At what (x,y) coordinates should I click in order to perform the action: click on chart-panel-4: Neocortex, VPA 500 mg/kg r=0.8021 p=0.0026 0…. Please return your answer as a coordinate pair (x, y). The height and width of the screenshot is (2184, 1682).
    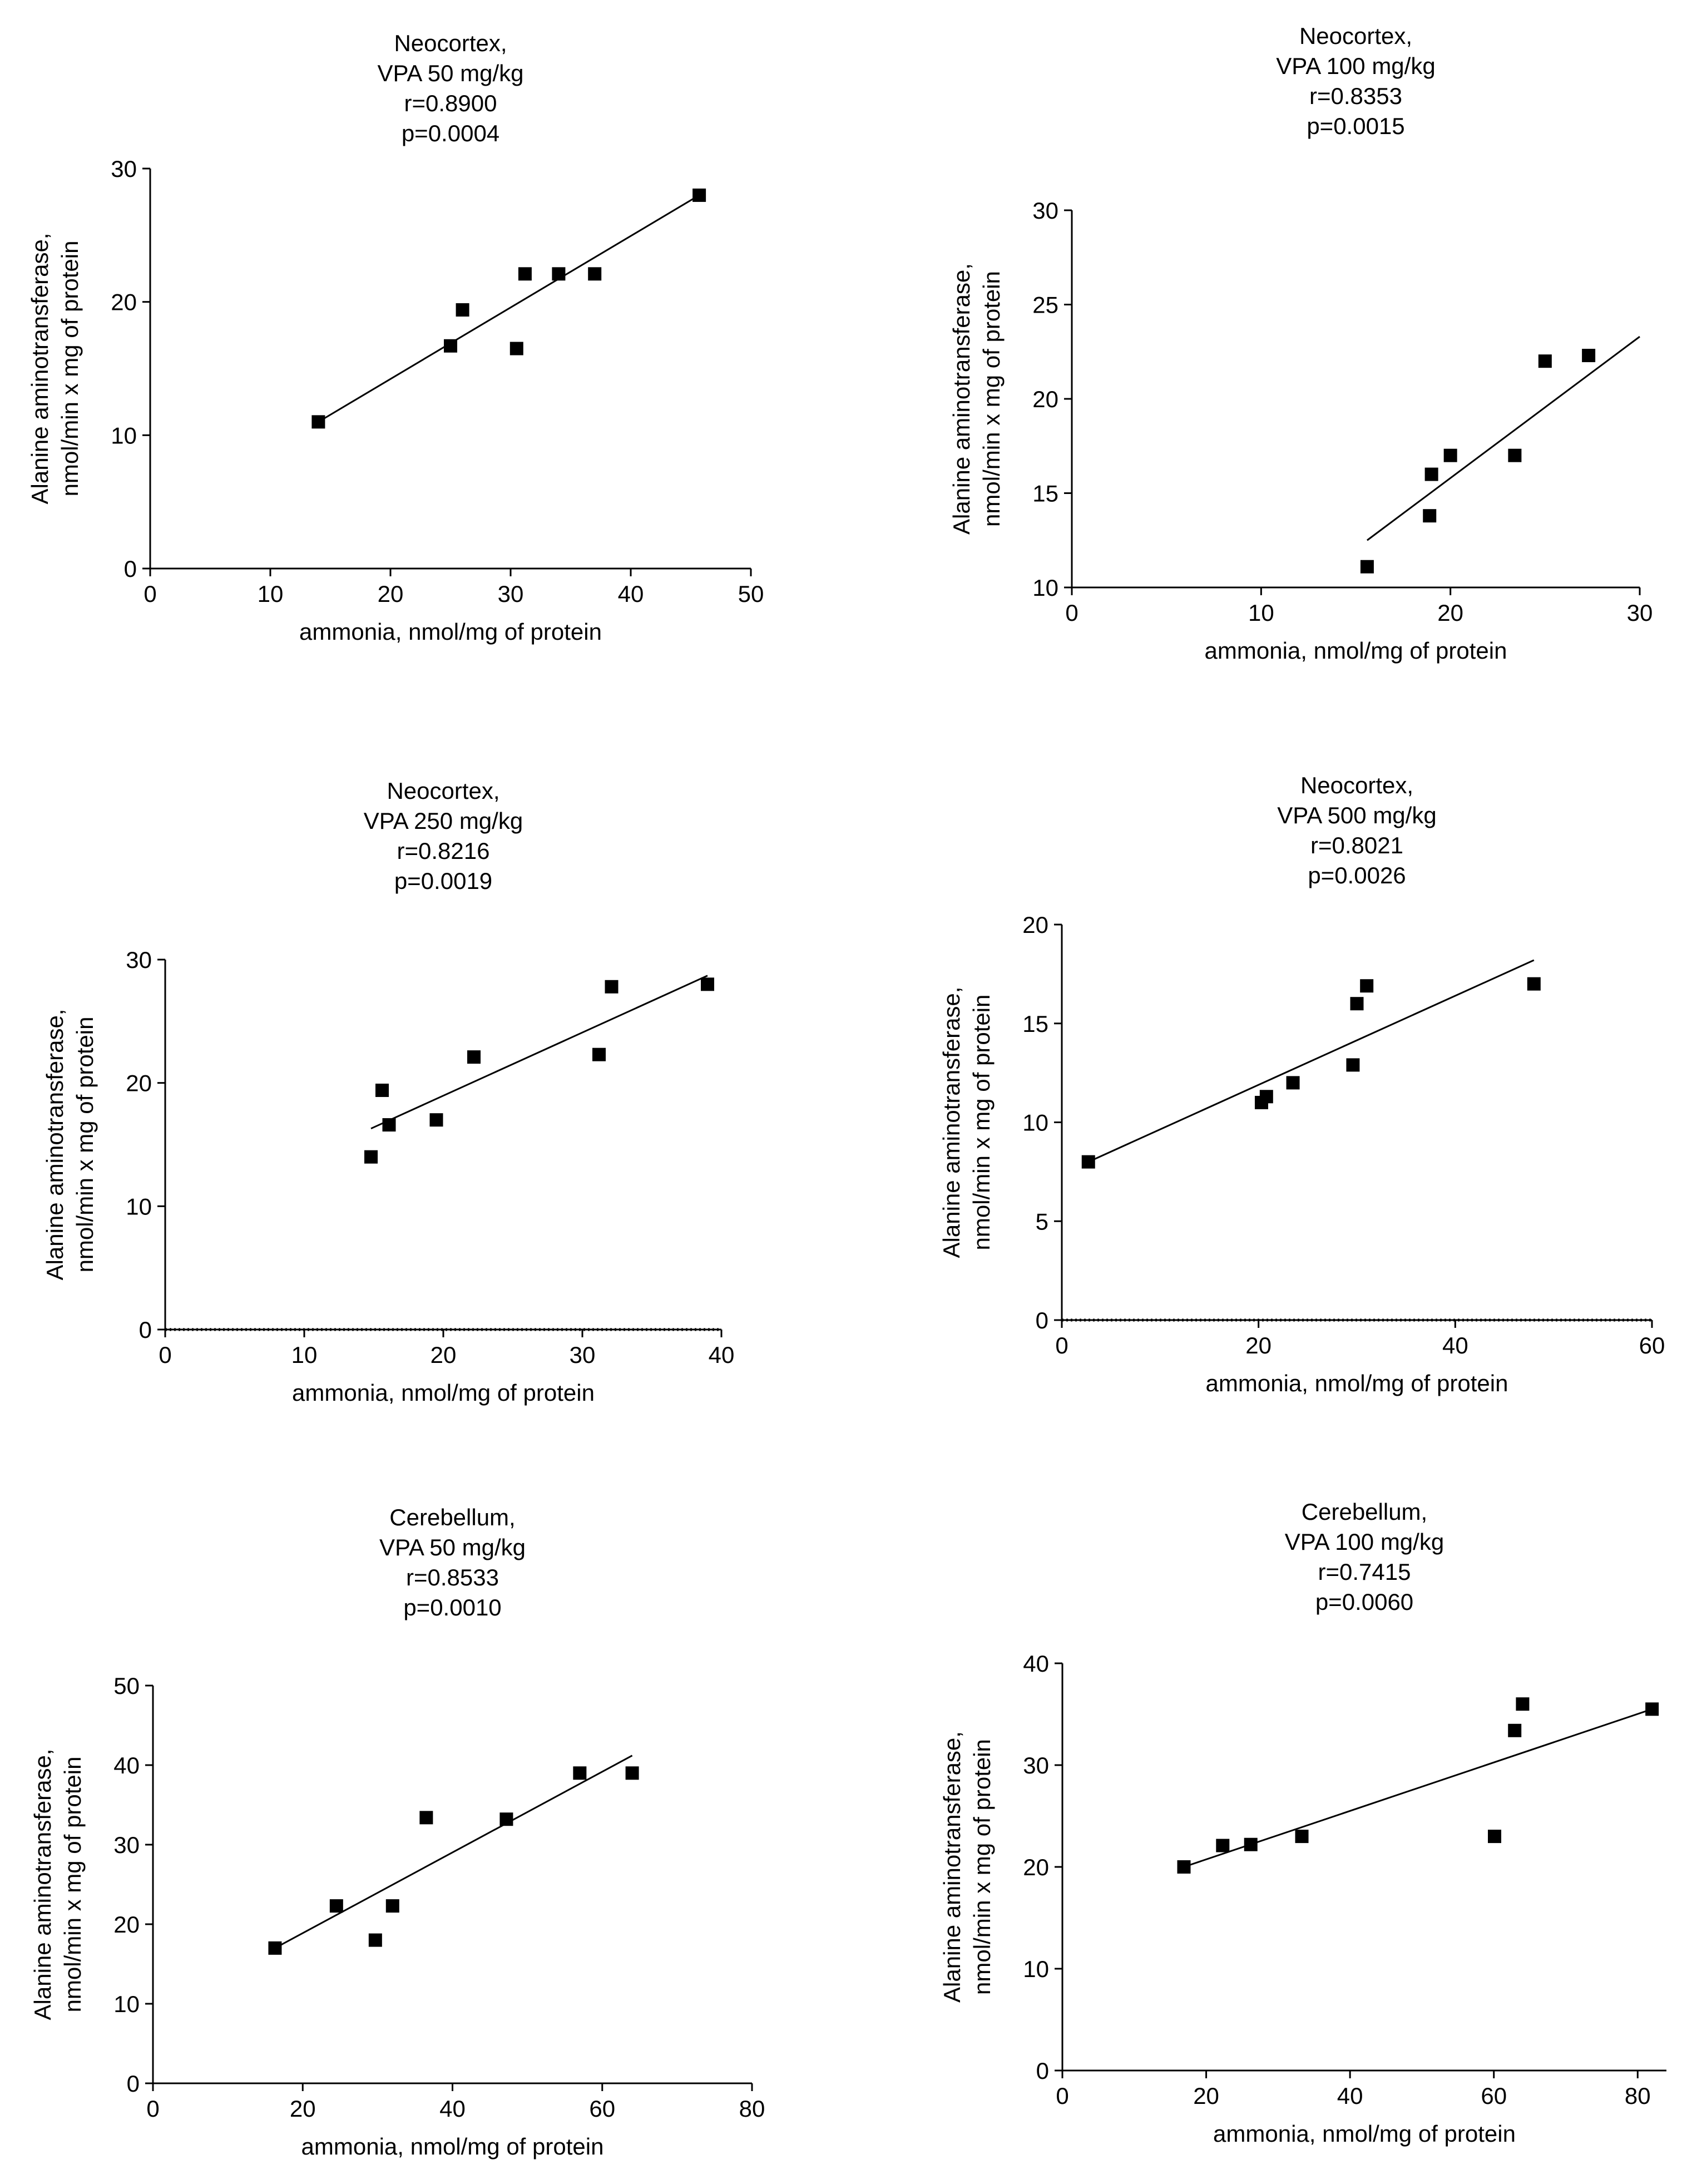
    Looking at the image, I should click on (1301, 1084).